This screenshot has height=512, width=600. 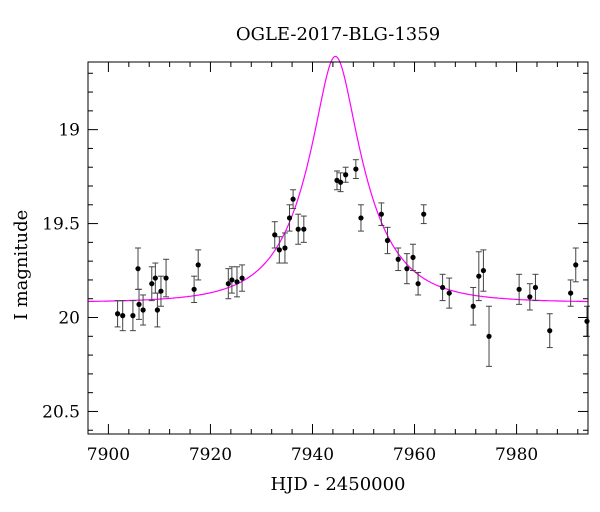 I want to click on y-axis-label: I magnitude, so click(x=21, y=265).